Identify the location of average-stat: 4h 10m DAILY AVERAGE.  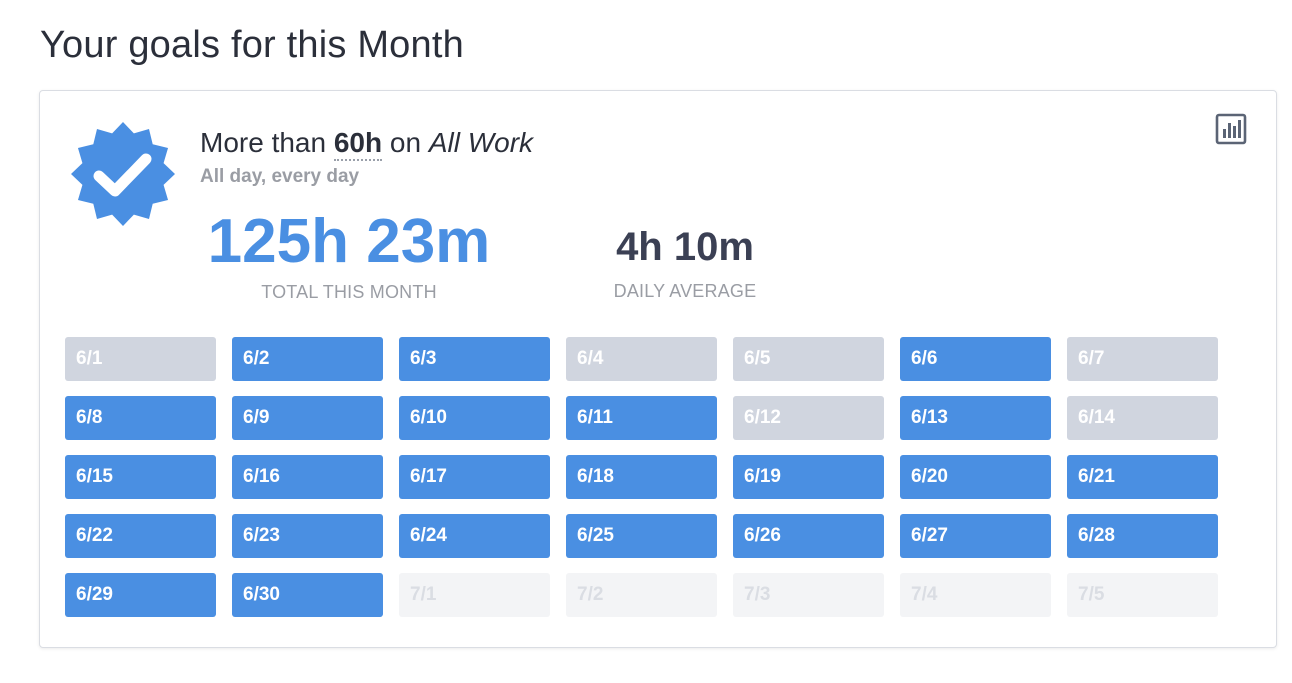
(685, 264).